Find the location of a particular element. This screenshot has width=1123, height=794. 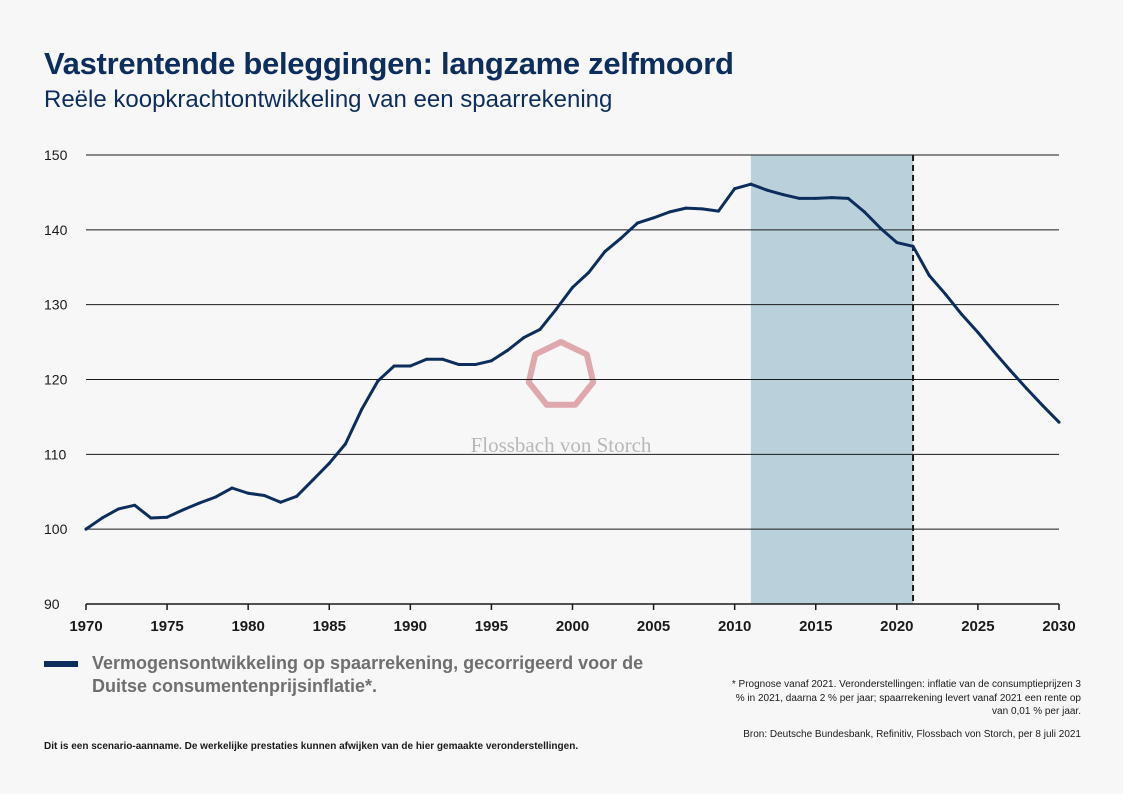

x-tick-label: 1995 is located at coordinates (491, 626).